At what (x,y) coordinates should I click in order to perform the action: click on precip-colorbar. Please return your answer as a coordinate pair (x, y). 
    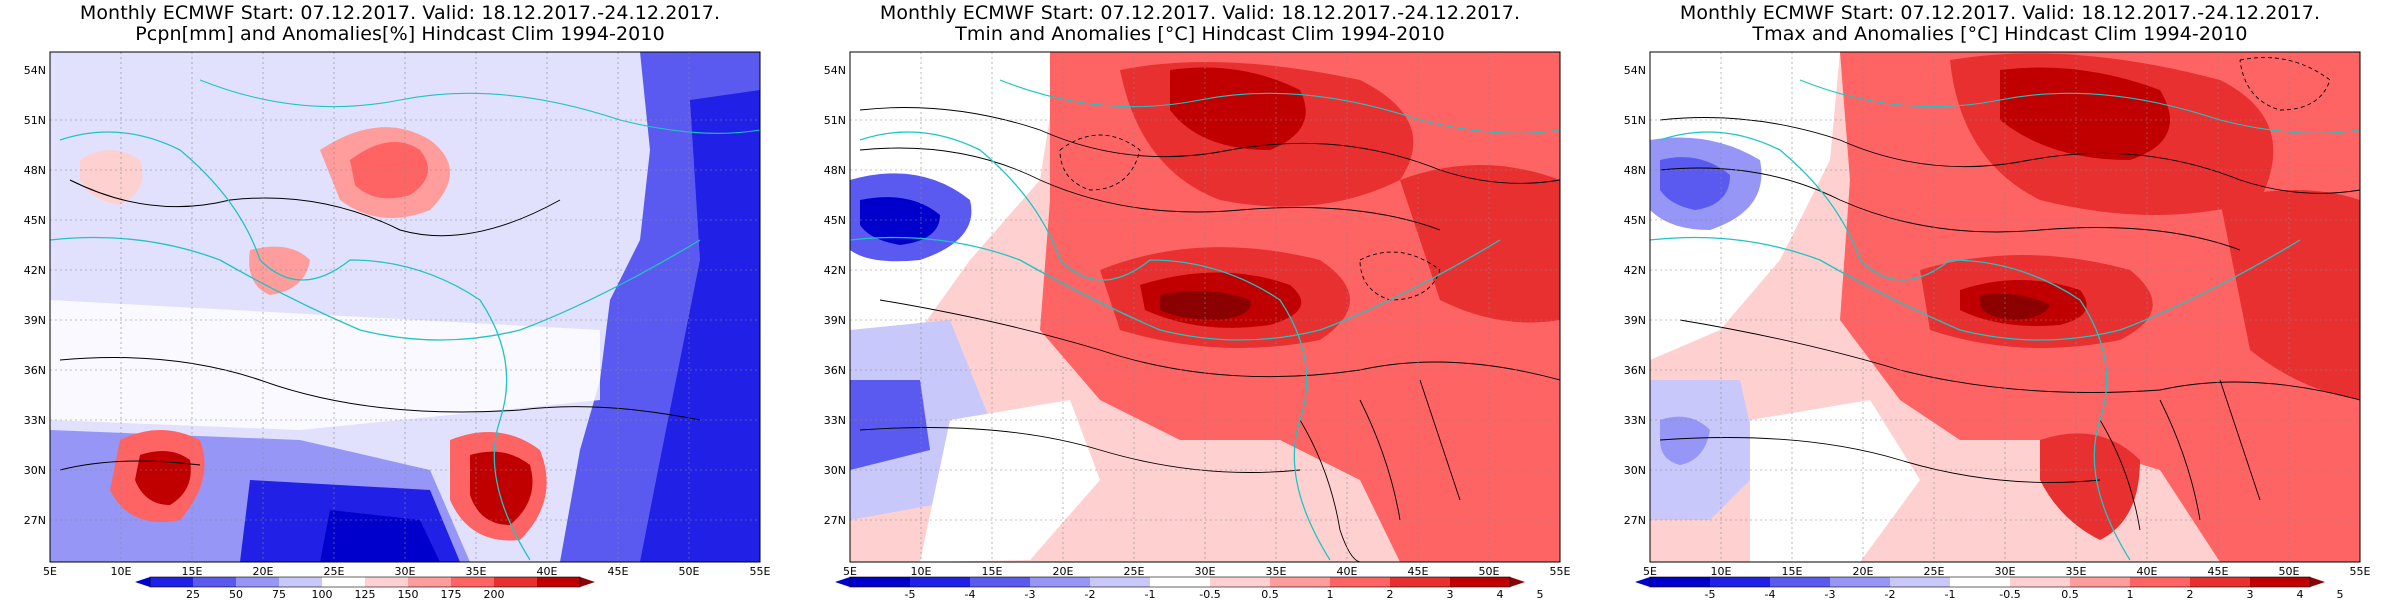
    Looking at the image, I should click on (365, 582).